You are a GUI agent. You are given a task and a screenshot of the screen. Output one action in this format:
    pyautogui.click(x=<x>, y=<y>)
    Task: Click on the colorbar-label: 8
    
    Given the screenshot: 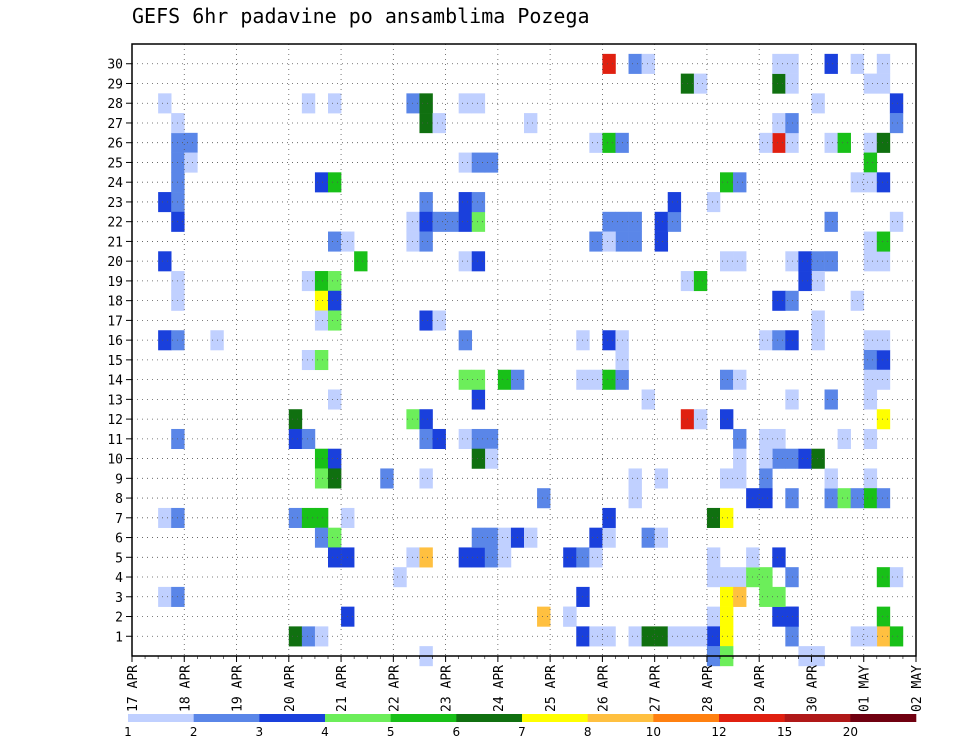 What is the action you would take?
    pyautogui.click(x=588, y=732)
    